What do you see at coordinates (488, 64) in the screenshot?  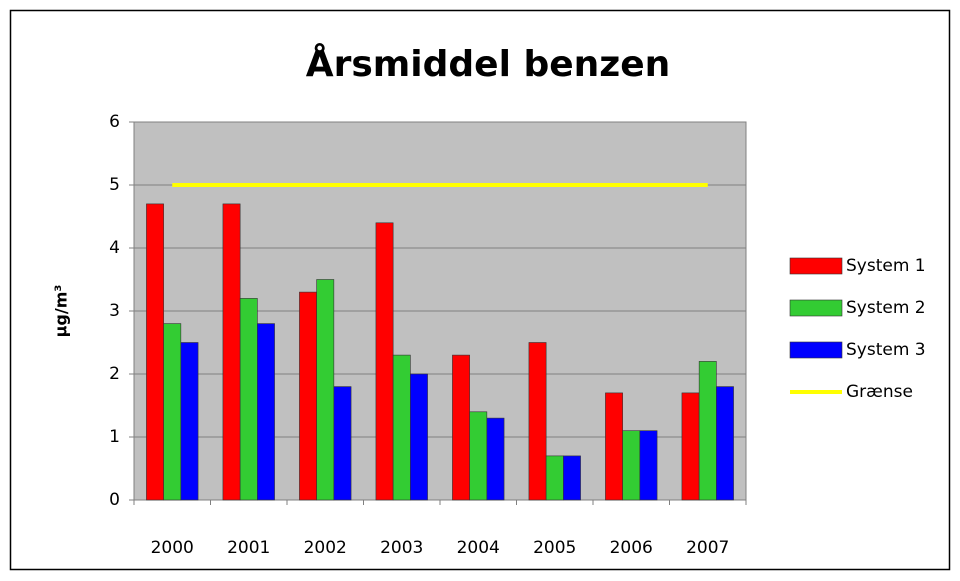 I see `chart-title: Årsmiddel benzen` at bounding box center [488, 64].